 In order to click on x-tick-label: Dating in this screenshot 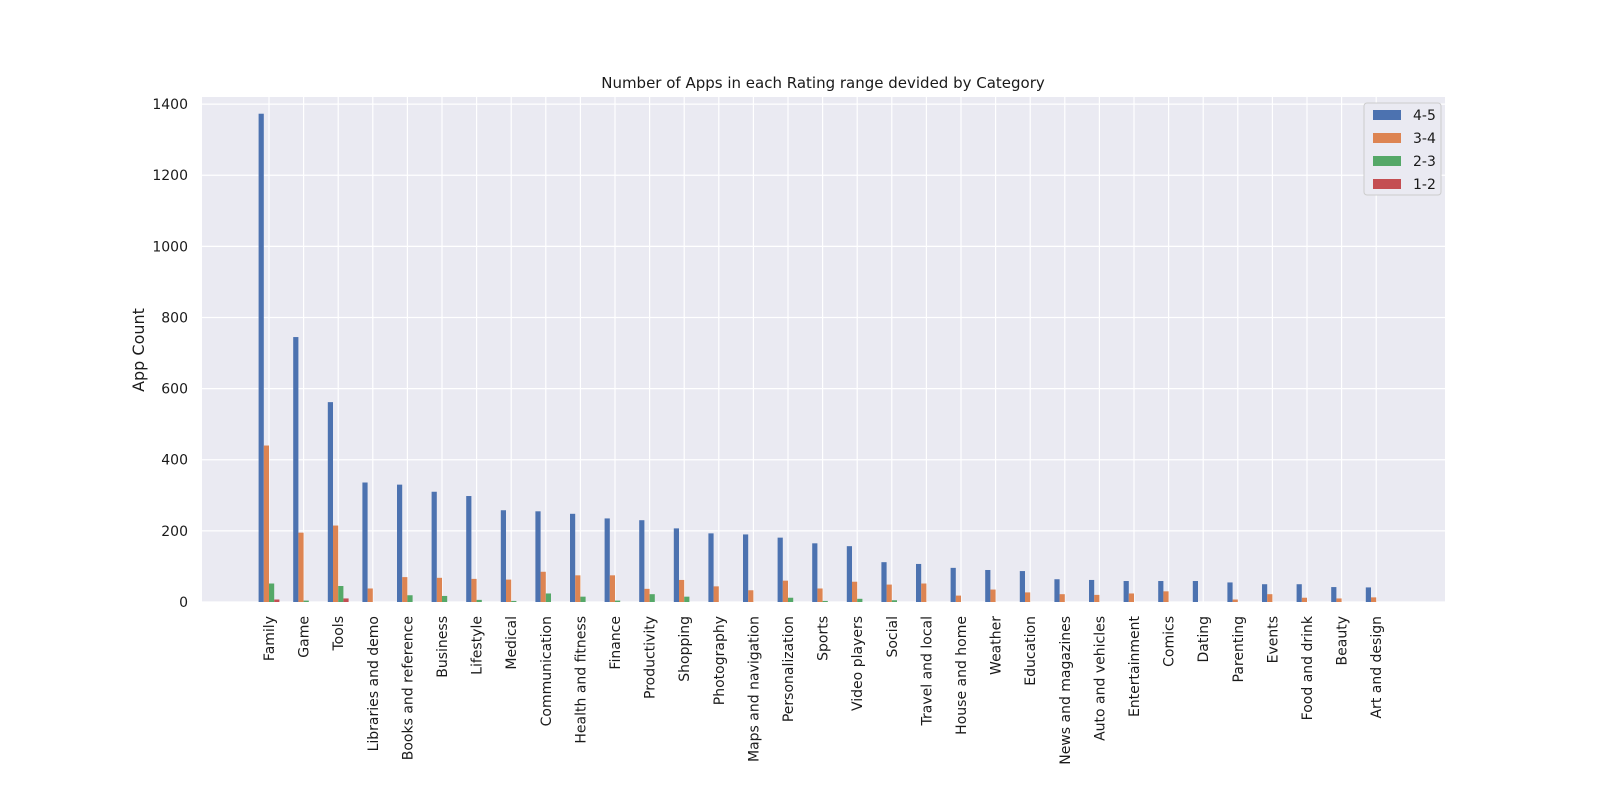, I will do `click(1204, 639)`.